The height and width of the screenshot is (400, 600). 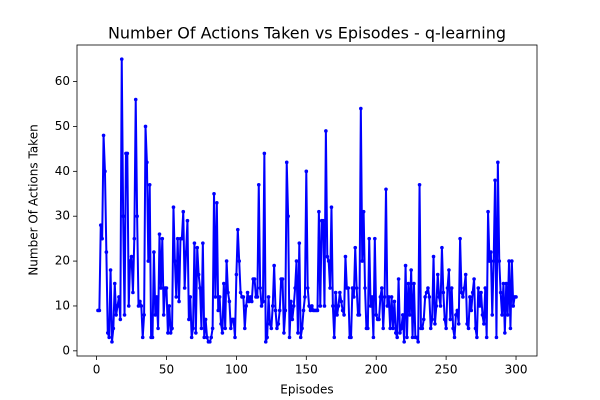 What do you see at coordinates (62, 261) in the screenshot?
I see `y-tick-label: 20` at bounding box center [62, 261].